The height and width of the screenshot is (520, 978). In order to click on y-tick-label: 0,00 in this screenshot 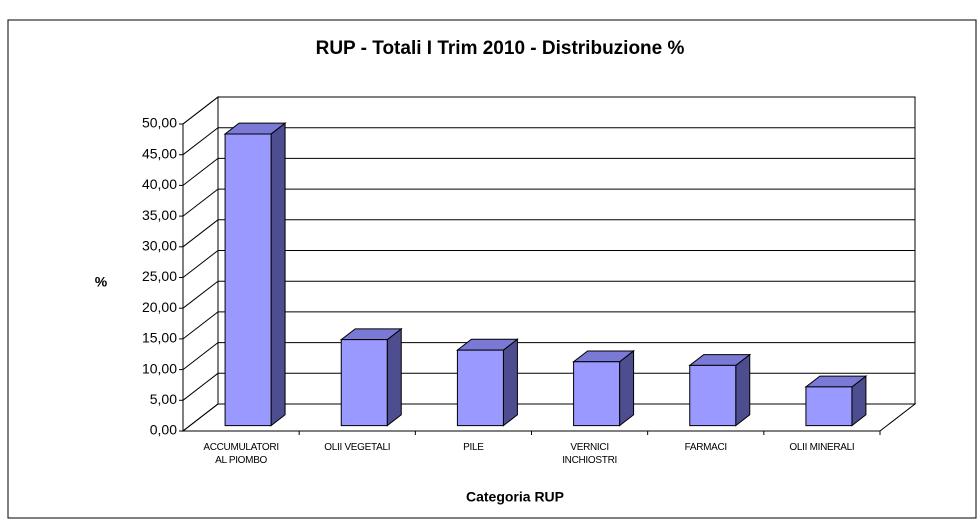, I will do `click(163, 430)`.